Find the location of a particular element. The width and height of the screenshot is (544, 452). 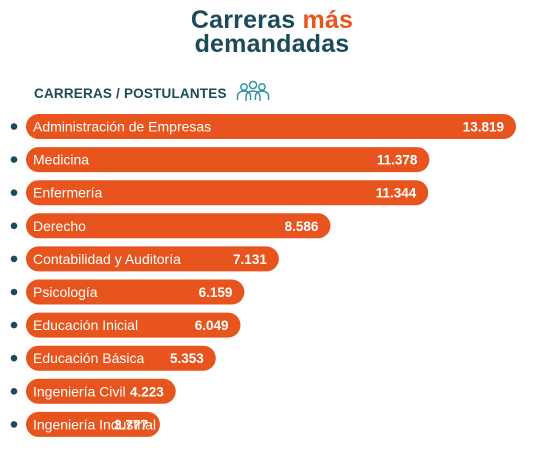

chart-title: Carreras más demandadas is located at coordinates (272, 32).